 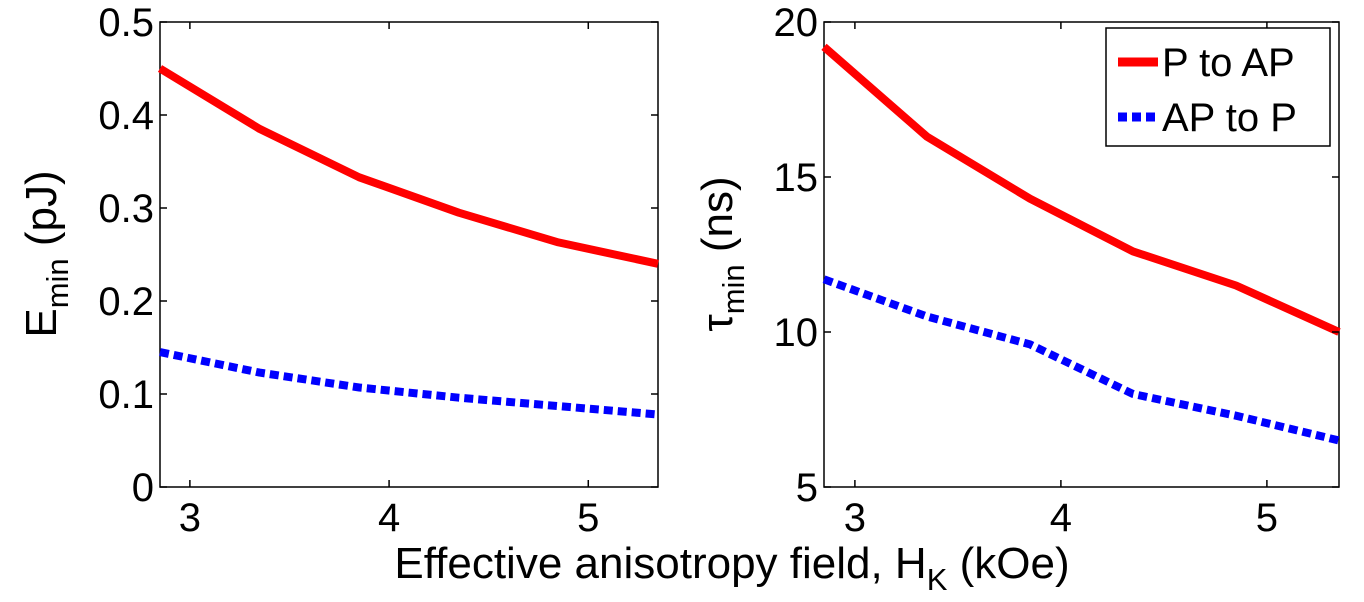 What do you see at coordinates (731, 568) in the screenshot?
I see `x-axis-title: Effective anisotropy field, HK (kOe)` at bounding box center [731, 568].